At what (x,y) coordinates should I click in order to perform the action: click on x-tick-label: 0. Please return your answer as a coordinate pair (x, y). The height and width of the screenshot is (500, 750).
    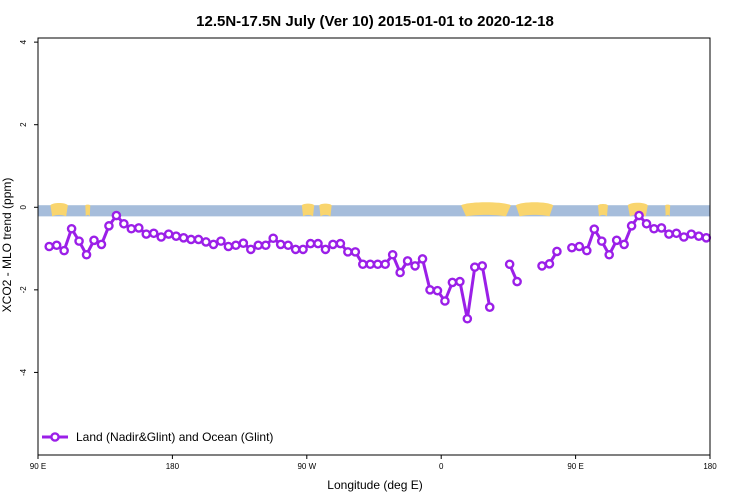
    Looking at the image, I should click on (441, 466).